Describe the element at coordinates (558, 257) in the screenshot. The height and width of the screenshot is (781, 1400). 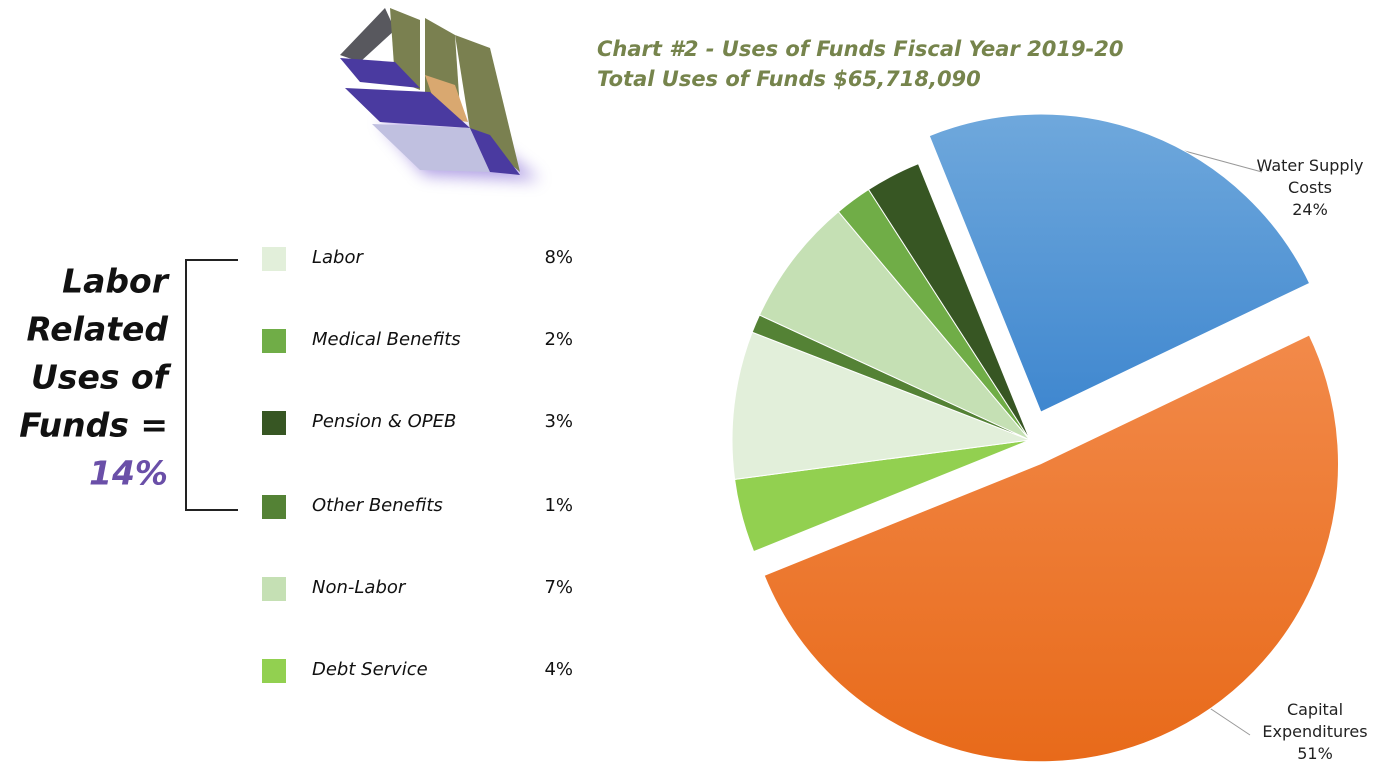
I see `legend-value: 8%` at that location.